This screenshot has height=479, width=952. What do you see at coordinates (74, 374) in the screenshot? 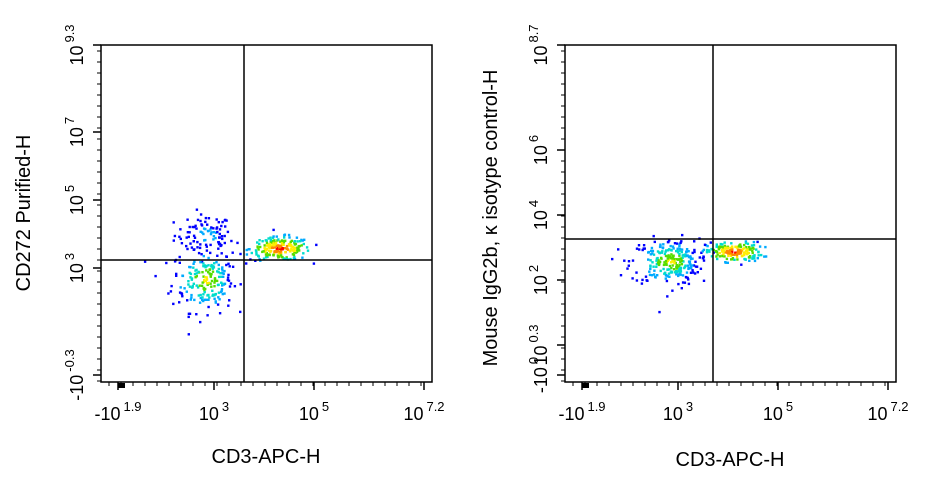
I see `y-tick-label: -10-0.3` at bounding box center [74, 374].